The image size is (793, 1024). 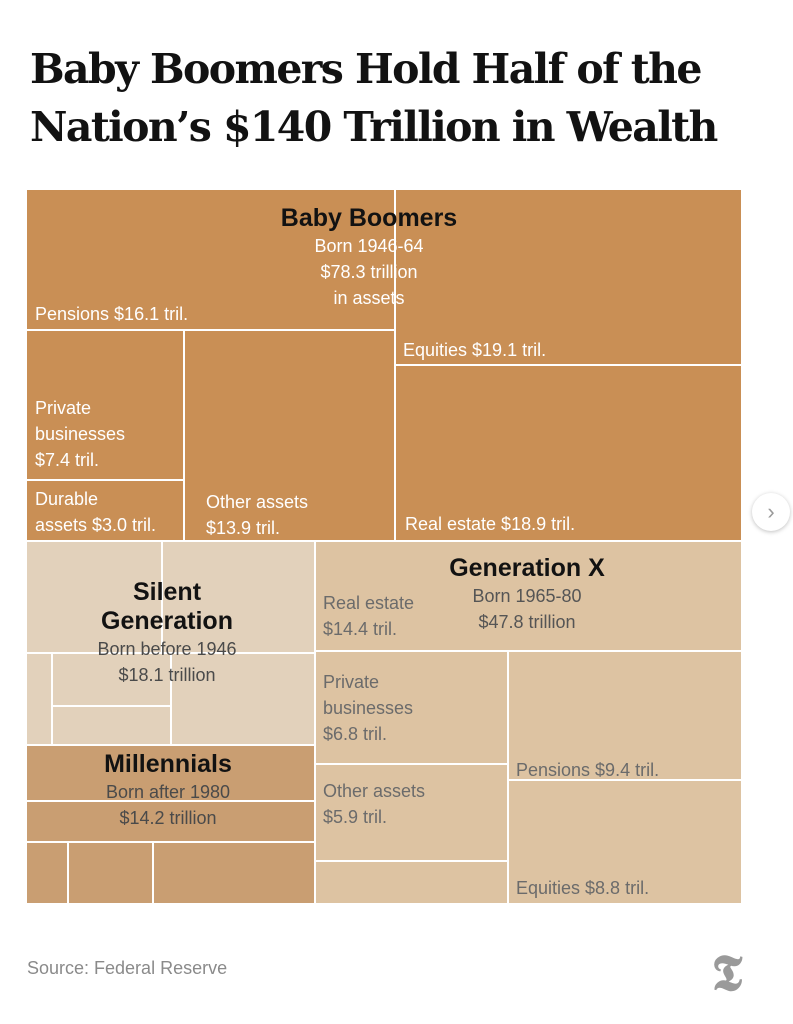 I want to click on label-line: Equities $19.1 tril., so click(x=475, y=350).